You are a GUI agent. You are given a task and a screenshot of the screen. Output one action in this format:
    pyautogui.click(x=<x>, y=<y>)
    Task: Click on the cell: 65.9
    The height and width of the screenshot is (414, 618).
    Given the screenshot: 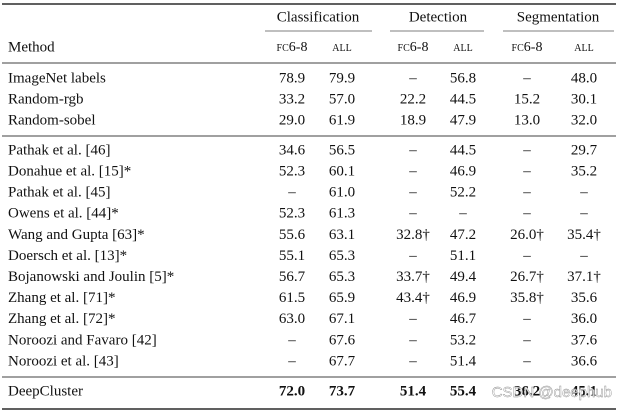 What is the action you would take?
    pyautogui.click(x=342, y=298)
    